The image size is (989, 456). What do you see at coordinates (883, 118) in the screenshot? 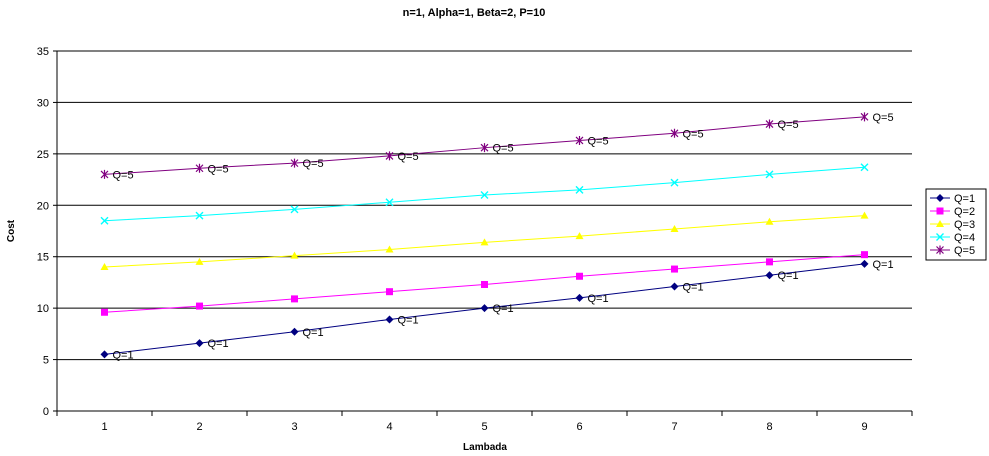
I see `data-label-Q=5-9: Q=5` at bounding box center [883, 118].